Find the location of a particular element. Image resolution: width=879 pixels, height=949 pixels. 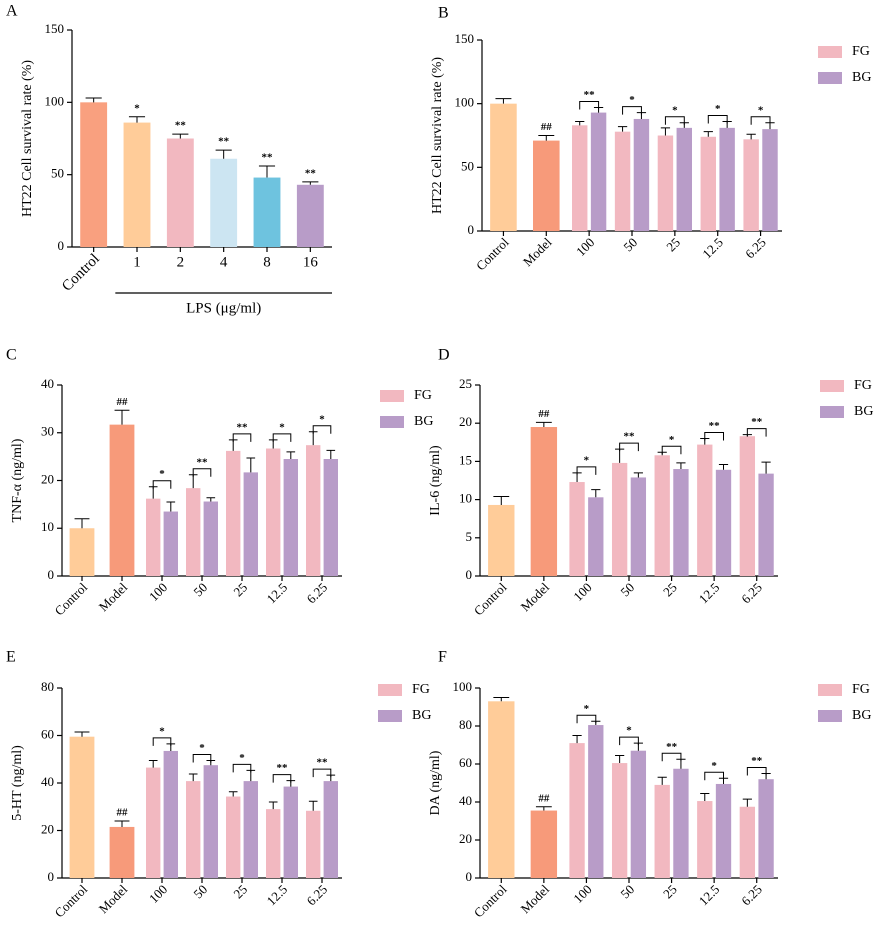

x-tick-label: 16 is located at coordinates (311, 262).